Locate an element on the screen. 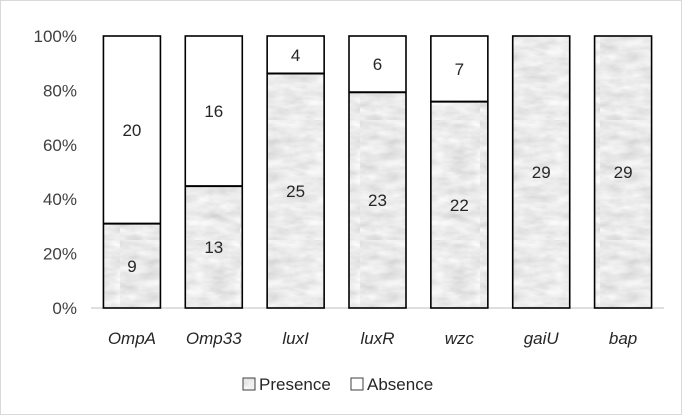 The height and width of the screenshot is (415, 682). y-tick-label: 0% is located at coordinates (64, 308).